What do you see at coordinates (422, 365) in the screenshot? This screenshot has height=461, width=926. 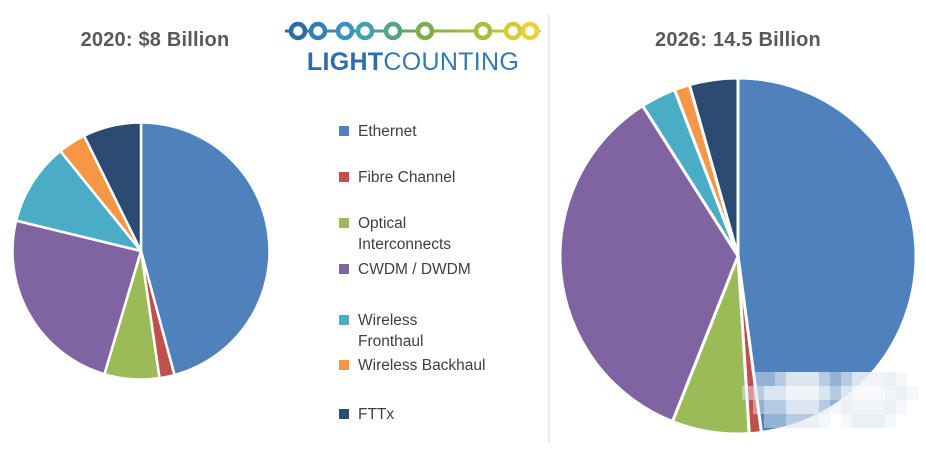 I see `legend-label-wireless-backhaul: Wireless Backhaul` at bounding box center [422, 365].